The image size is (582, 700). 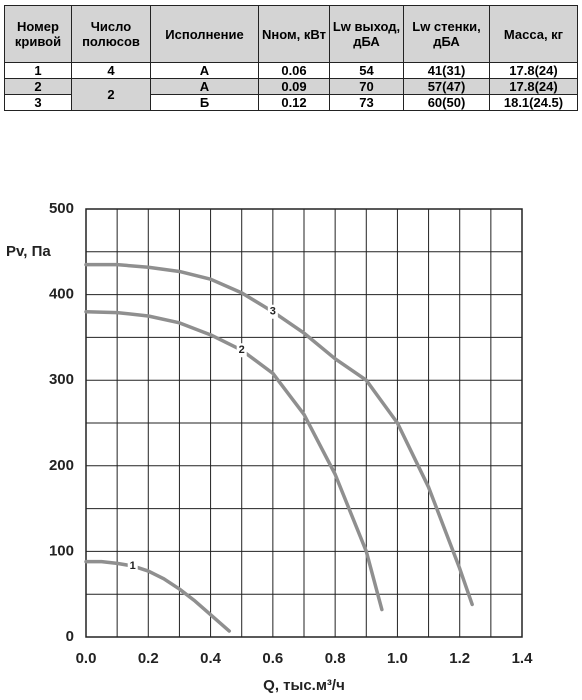 I want to click on y-tick-label: 500, so click(x=61, y=208).